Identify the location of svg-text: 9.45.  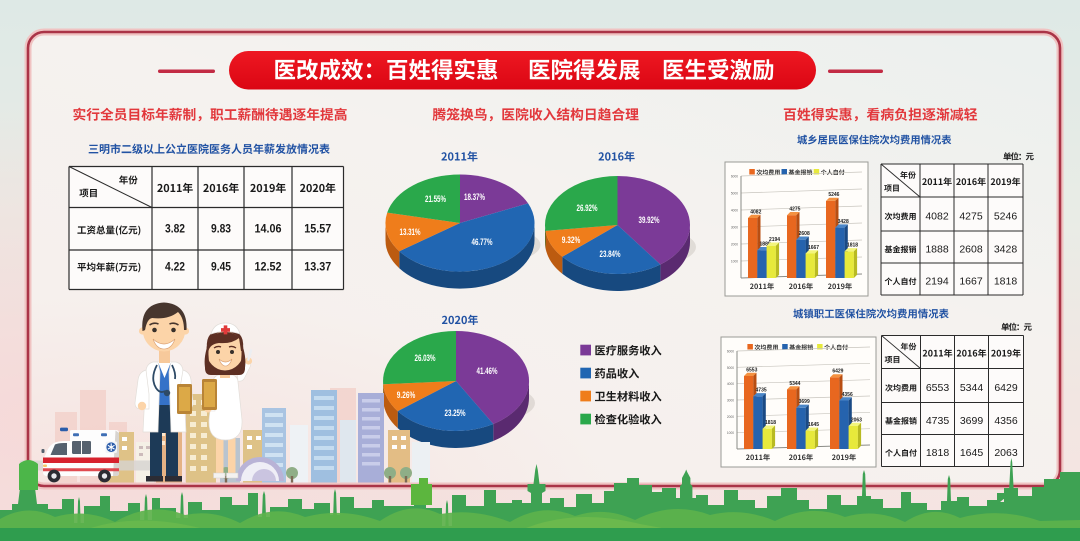
(221, 267).